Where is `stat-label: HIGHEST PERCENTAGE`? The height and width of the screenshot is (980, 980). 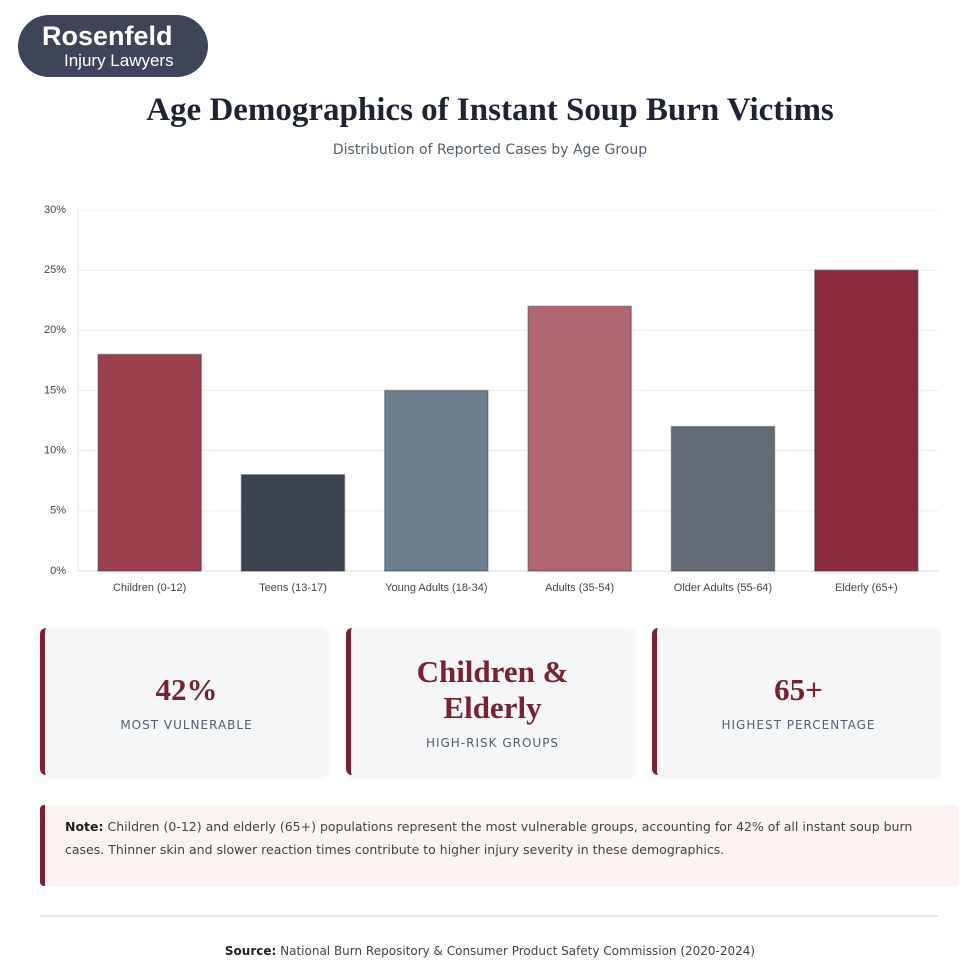
stat-label: HIGHEST PERCENTAGE is located at coordinates (798, 724).